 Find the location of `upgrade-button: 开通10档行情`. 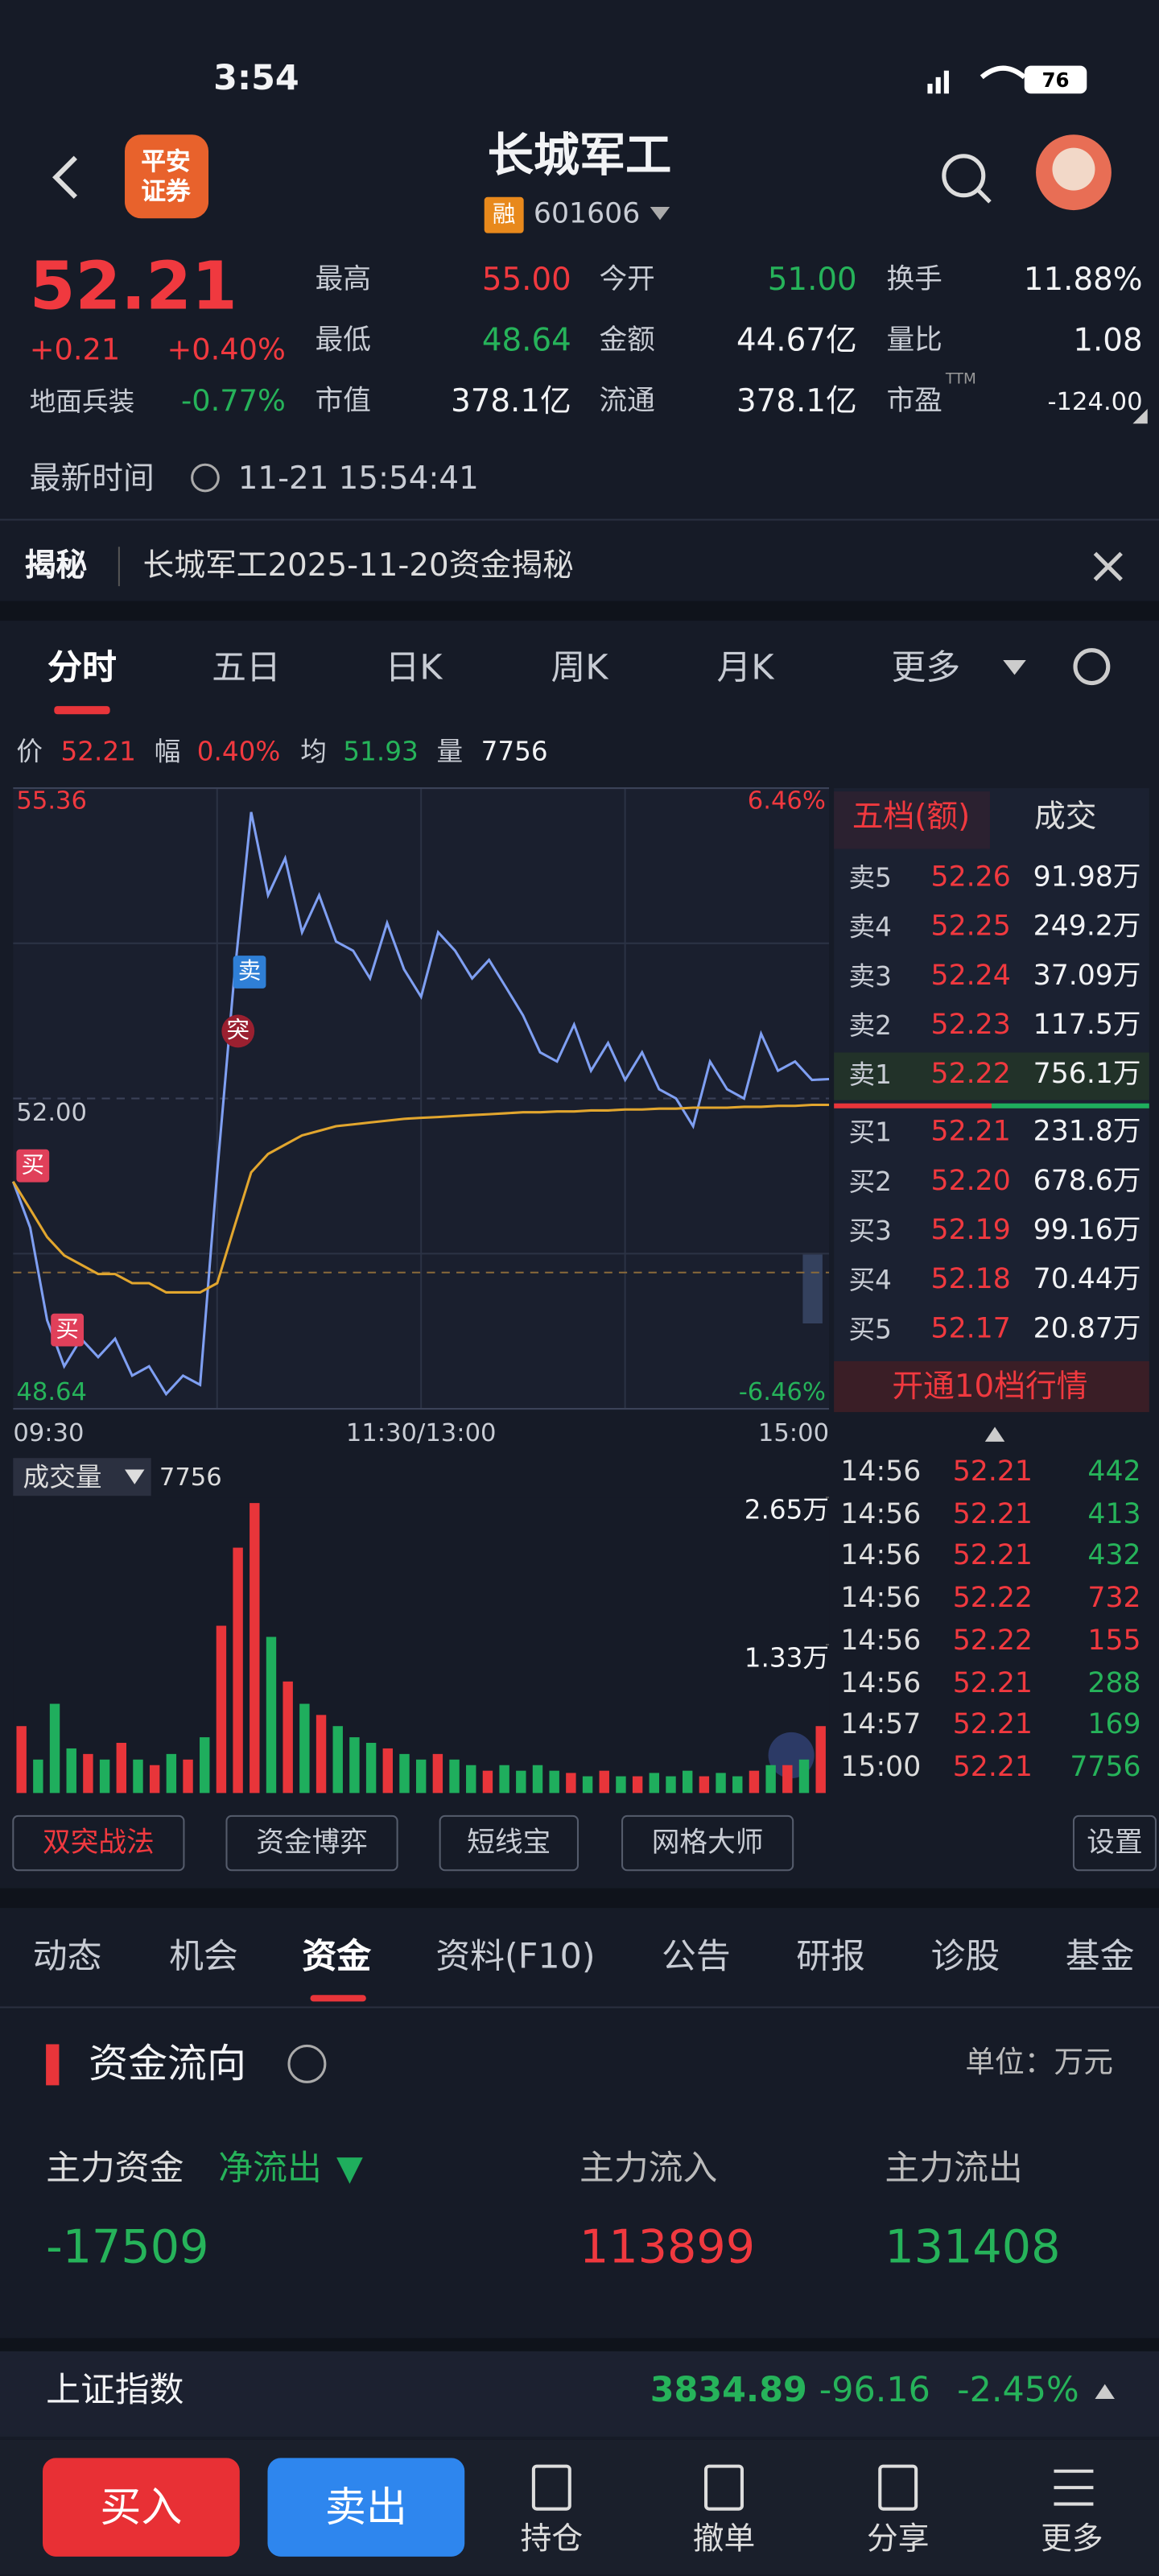

upgrade-button: 开通10档行情 is located at coordinates (990, 1386).